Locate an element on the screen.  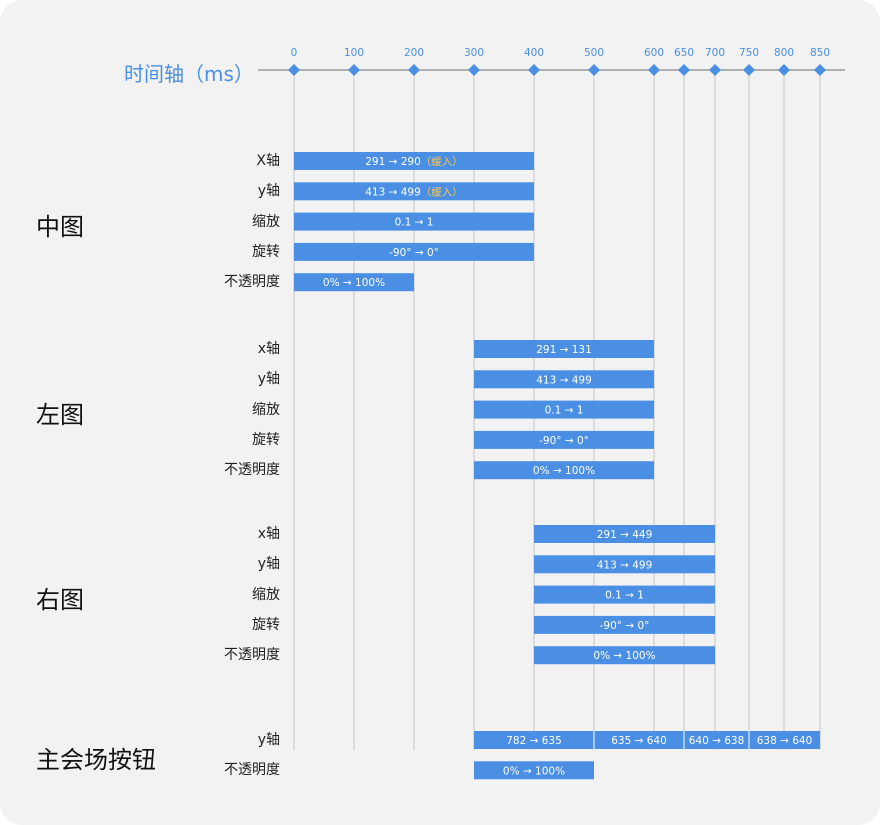
bar-value-text: 640 → 638 is located at coordinates (717, 741).